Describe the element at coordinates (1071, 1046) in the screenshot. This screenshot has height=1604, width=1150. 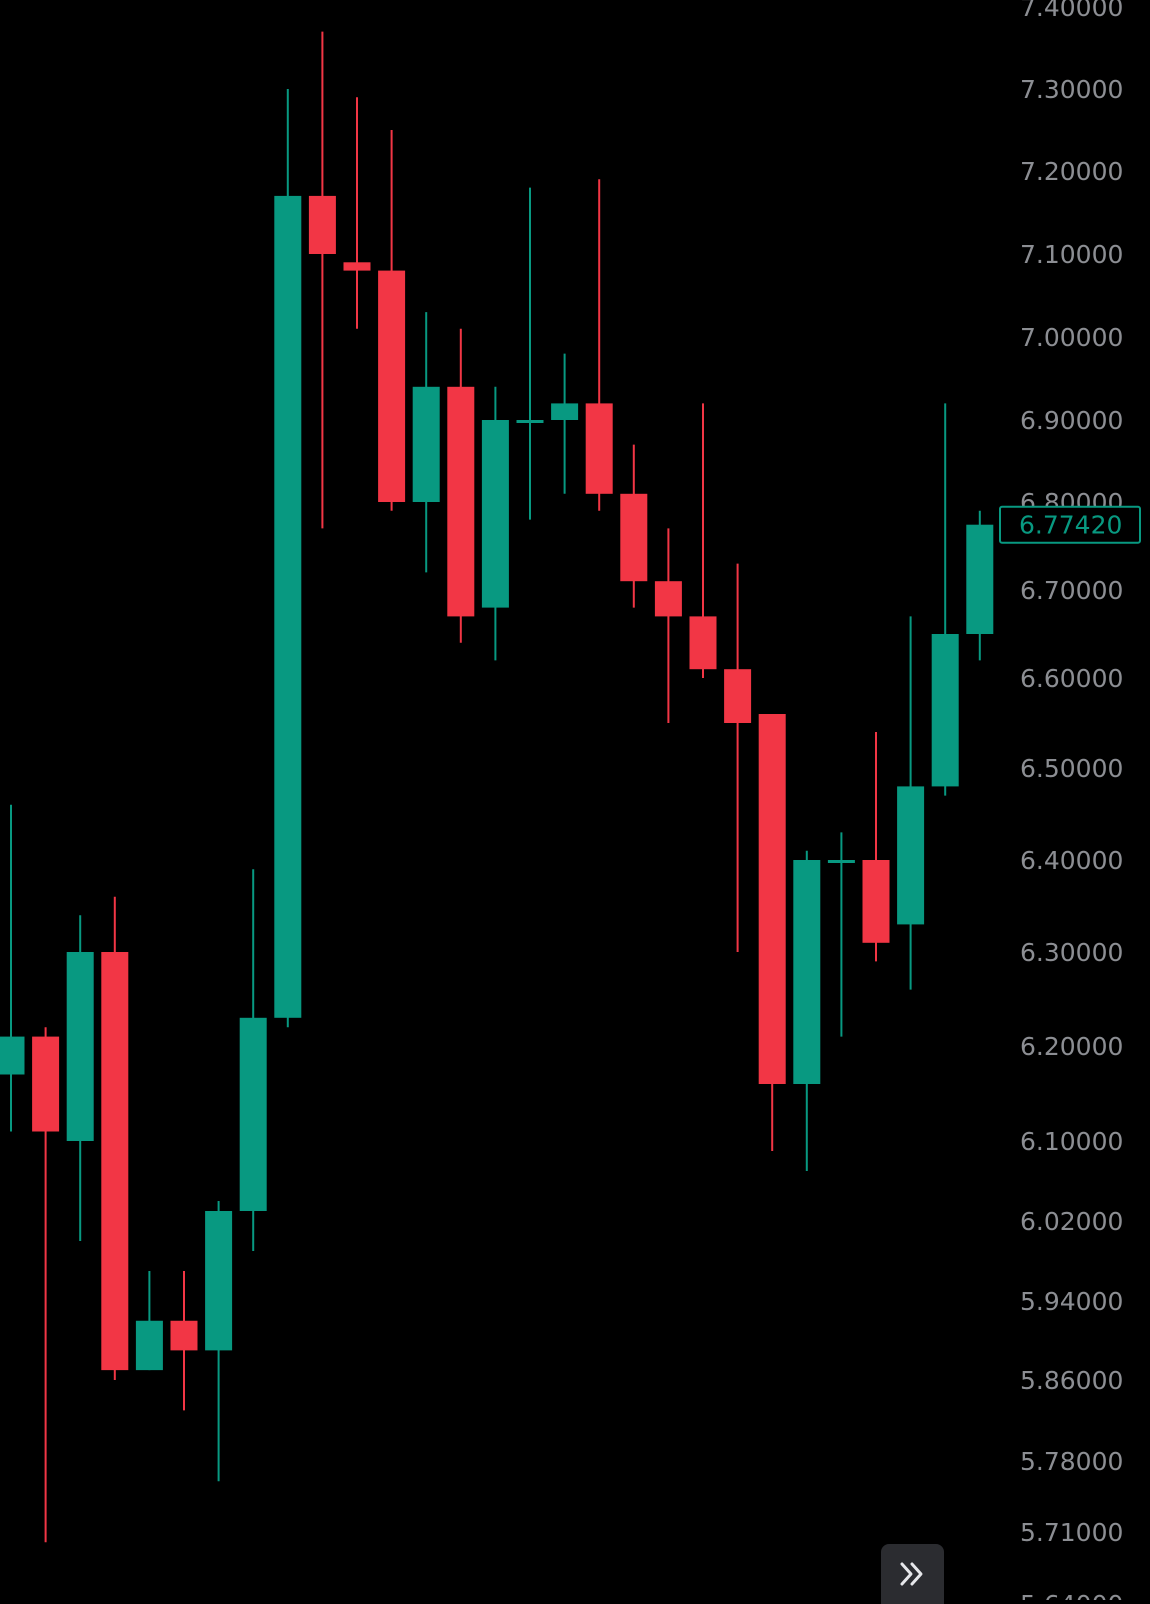
I see `y-tick-label: 6.20000` at that location.